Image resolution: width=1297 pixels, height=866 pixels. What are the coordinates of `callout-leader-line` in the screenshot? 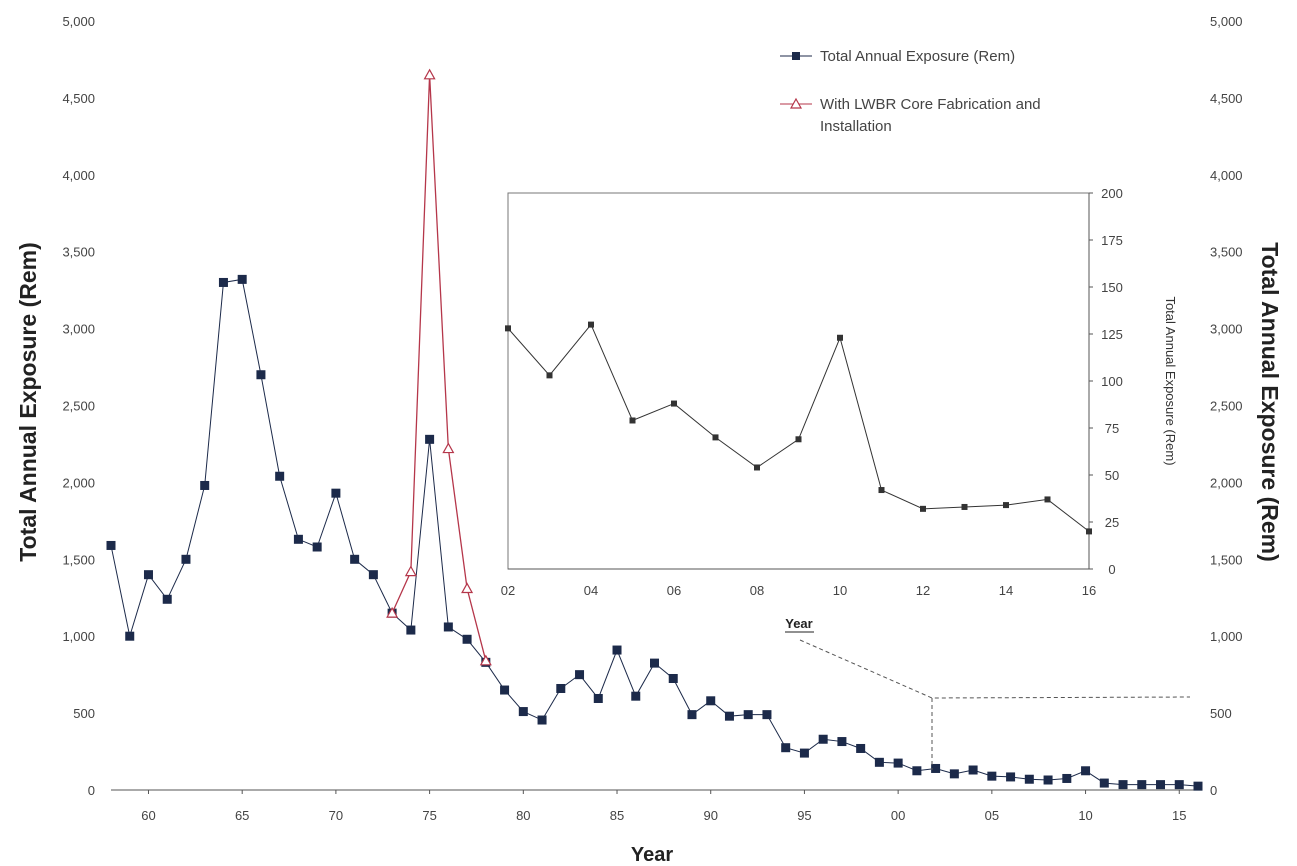 It's located at (995, 669).